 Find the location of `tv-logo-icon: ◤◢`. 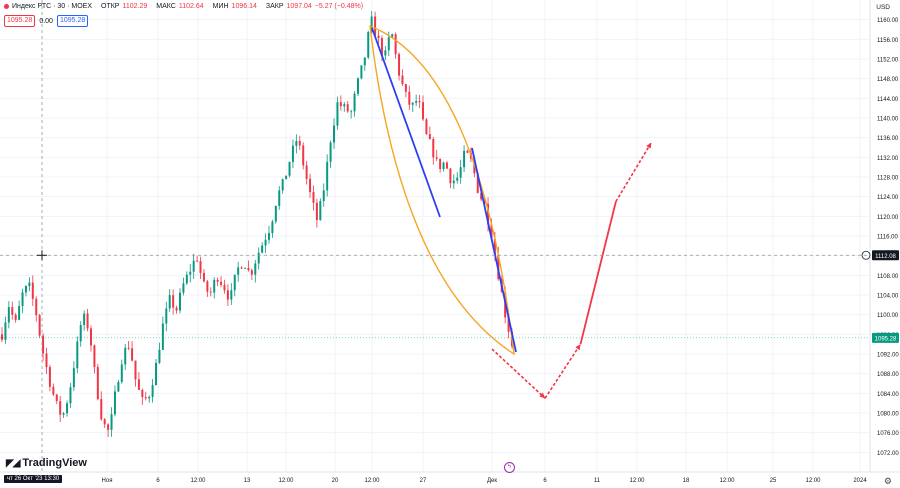

tv-logo-icon: ◤◢ is located at coordinates (13, 463).